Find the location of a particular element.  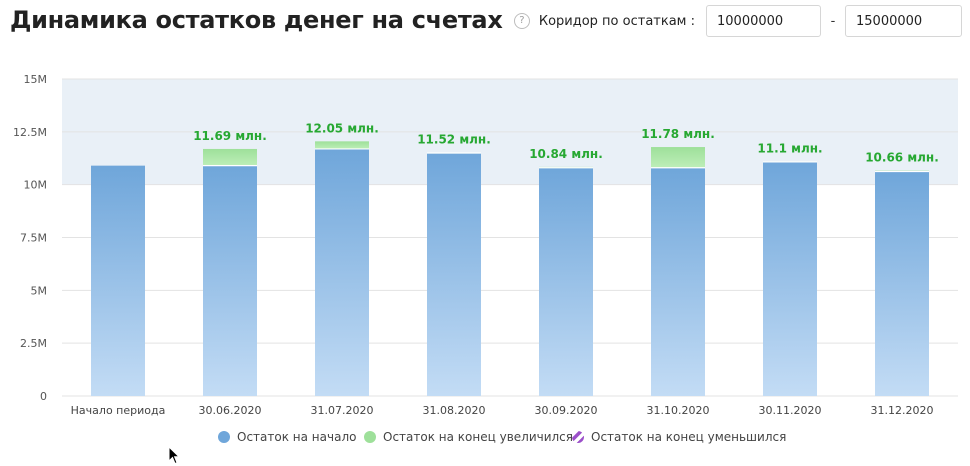

corridor-from-input is located at coordinates (763, 21).